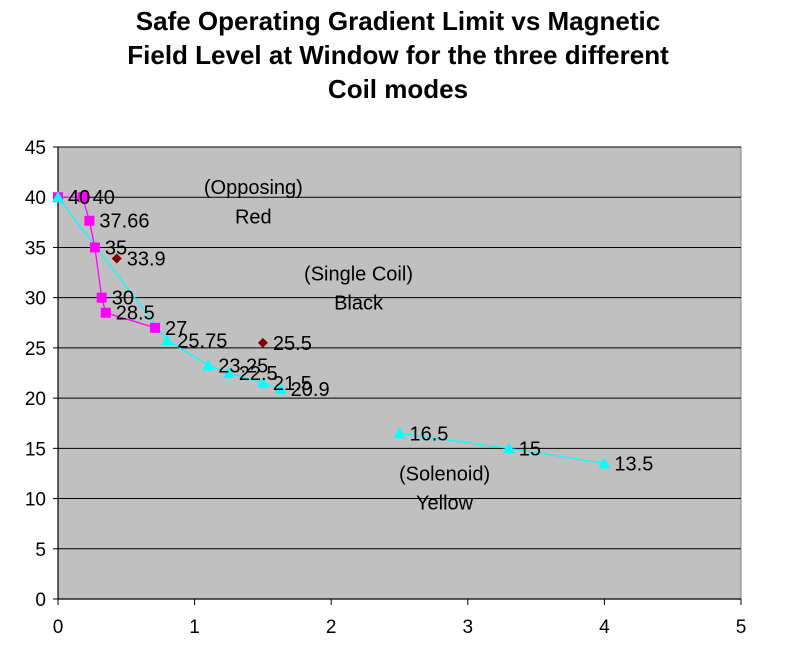 The width and height of the screenshot is (796, 647). Describe the element at coordinates (35, 500) in the screenshot. I see `y-tick-label: 10` at that location.